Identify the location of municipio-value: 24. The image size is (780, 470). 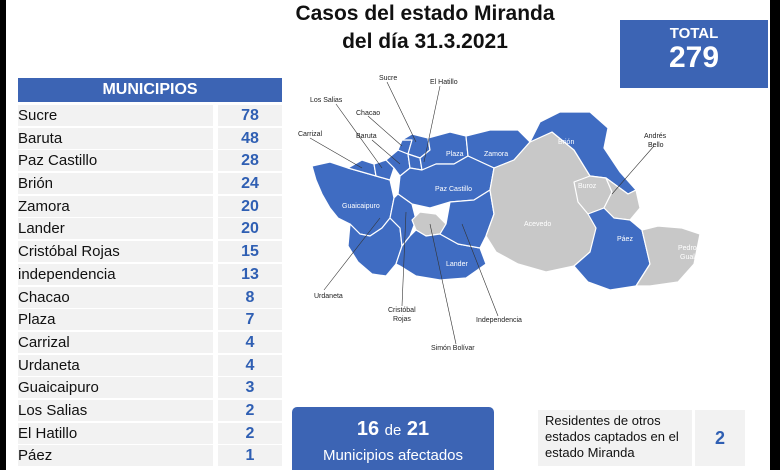
(250, 184).